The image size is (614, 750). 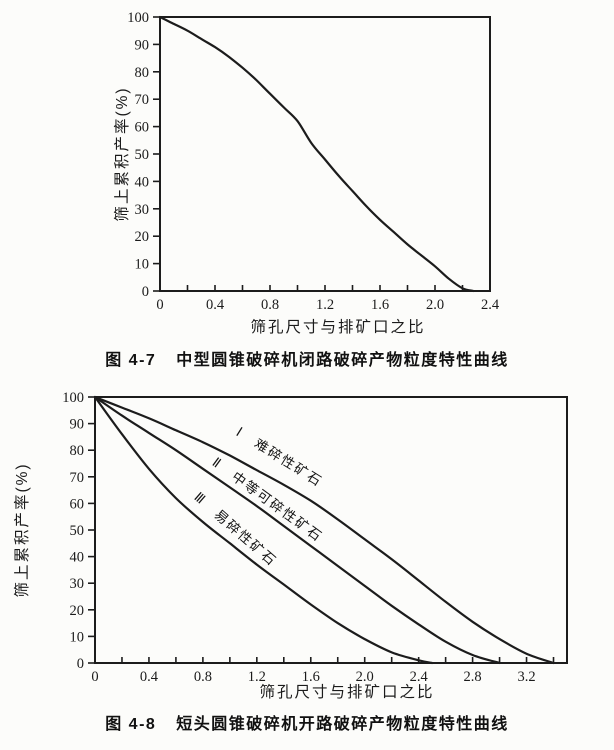 I want to click on figure-4-8-caption-title: 短头圆锥破碎机开路破碎产物粒度特性曲线, so click(x=342, y=724).